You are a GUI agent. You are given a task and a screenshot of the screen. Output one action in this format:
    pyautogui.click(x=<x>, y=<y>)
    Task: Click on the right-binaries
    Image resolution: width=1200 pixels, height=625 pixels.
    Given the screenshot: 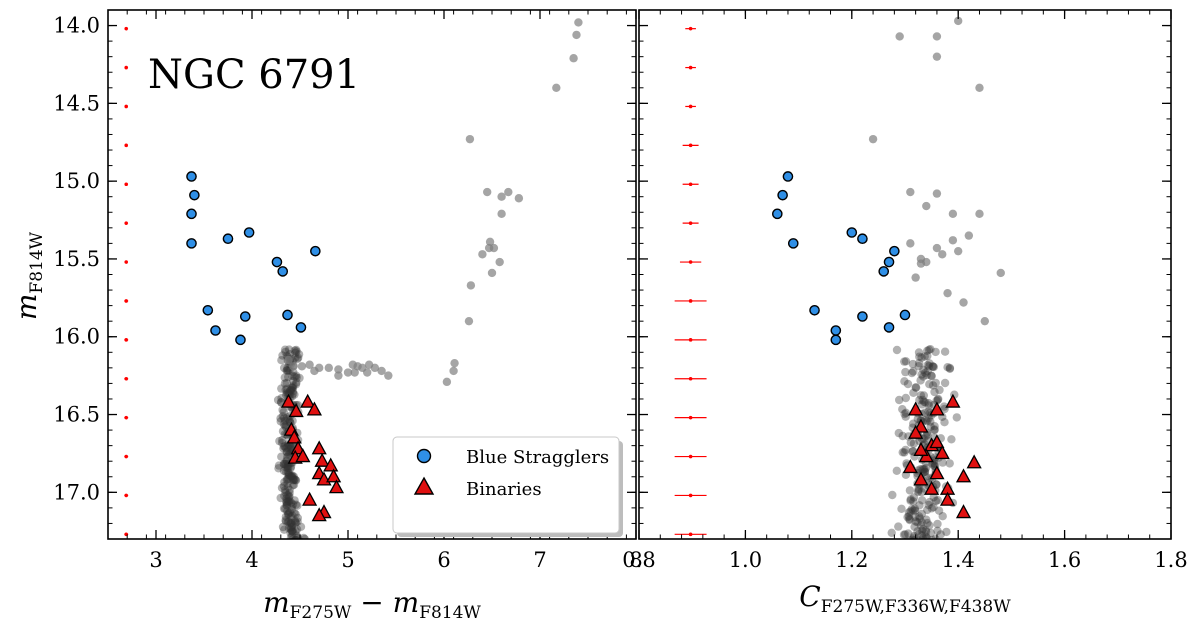 What is the action you would take?
    pyautogui.click(x=942, y=456)
    